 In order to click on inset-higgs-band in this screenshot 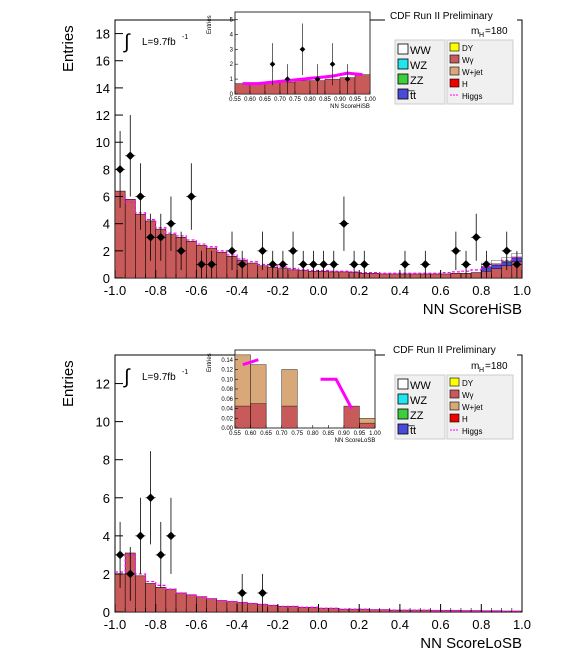, I will do `click(302, 78)`.